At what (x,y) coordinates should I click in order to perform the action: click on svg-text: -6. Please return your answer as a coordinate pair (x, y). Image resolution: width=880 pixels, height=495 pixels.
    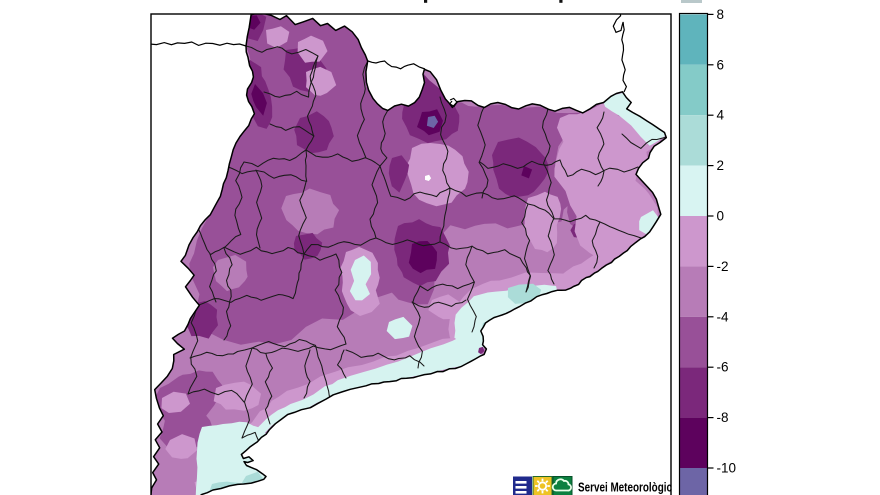
    Looking at the image, I should click on (723, 367).